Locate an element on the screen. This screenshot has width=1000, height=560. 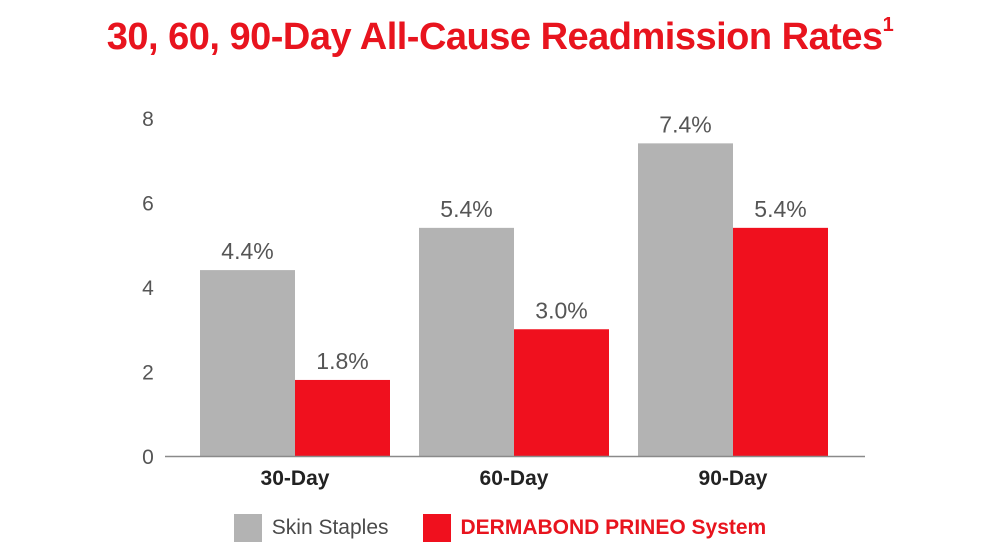
y-tick-label: 8 is located at coordinates (148, 119).